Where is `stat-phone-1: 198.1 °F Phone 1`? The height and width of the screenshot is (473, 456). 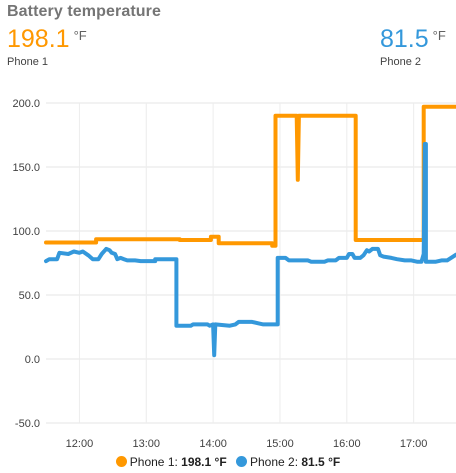
stat-phone-1: 198.1 °F Phone 1 is located at coordinates (47, 46).